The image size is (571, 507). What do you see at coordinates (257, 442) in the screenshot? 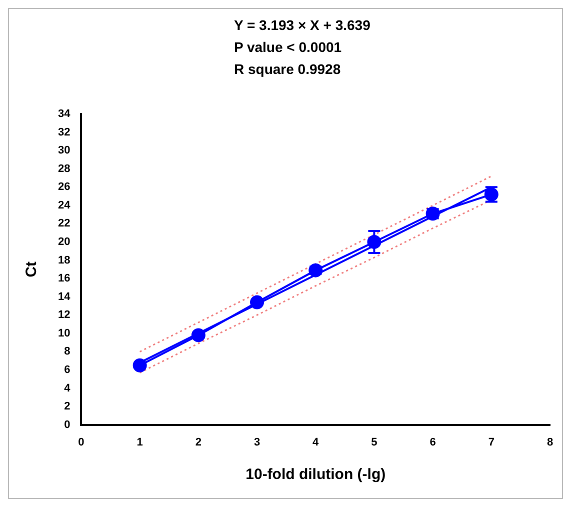
I see `x-tick-label: 3` at bounding box center [257, 442].